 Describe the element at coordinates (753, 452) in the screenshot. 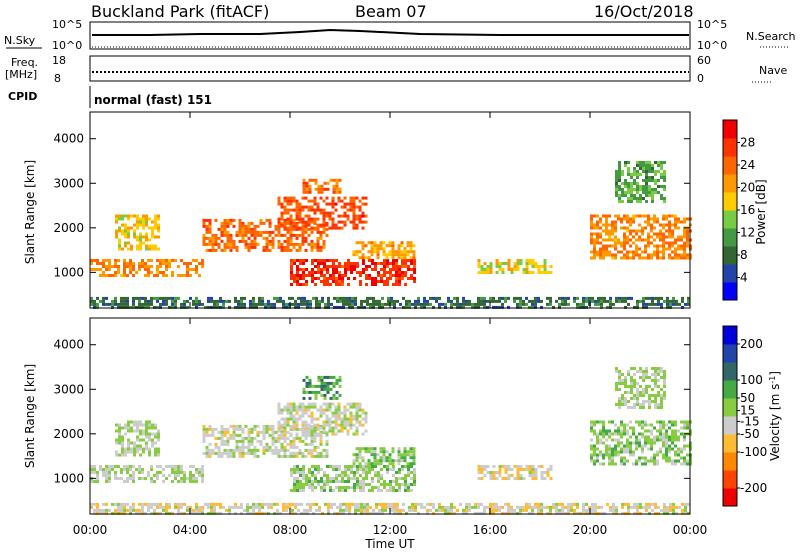

I see `colorbar-tick-label: -100` at that location.